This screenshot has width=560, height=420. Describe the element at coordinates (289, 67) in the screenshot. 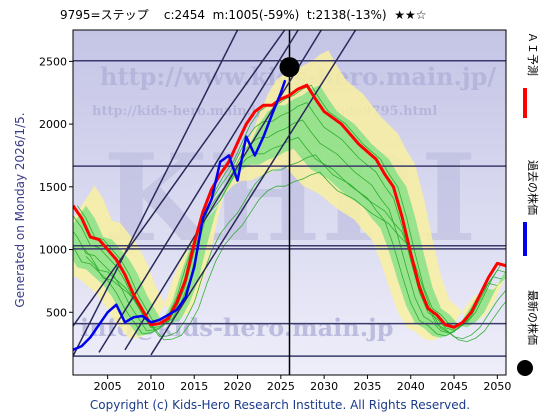

I see `latest-price-point` at that location.